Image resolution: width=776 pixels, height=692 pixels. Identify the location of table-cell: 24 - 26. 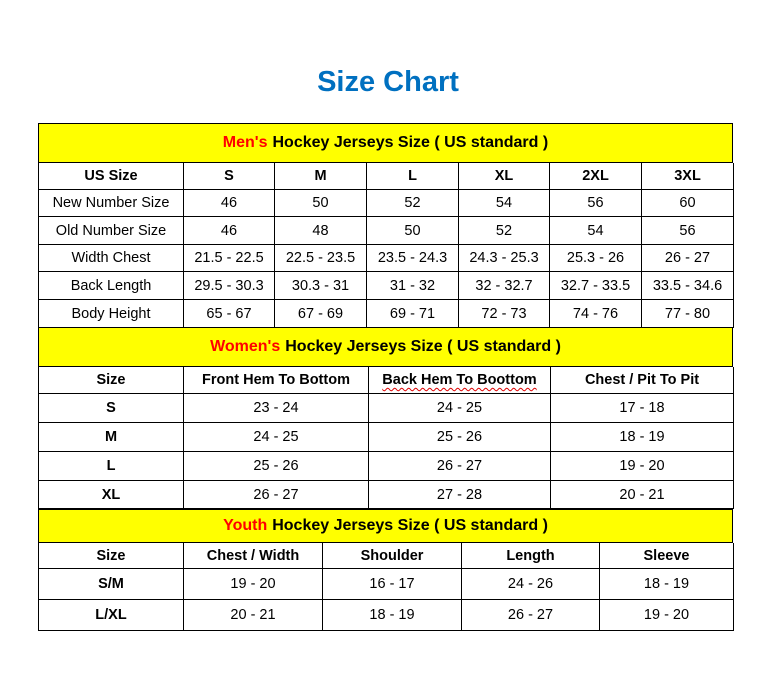
(531, 584).